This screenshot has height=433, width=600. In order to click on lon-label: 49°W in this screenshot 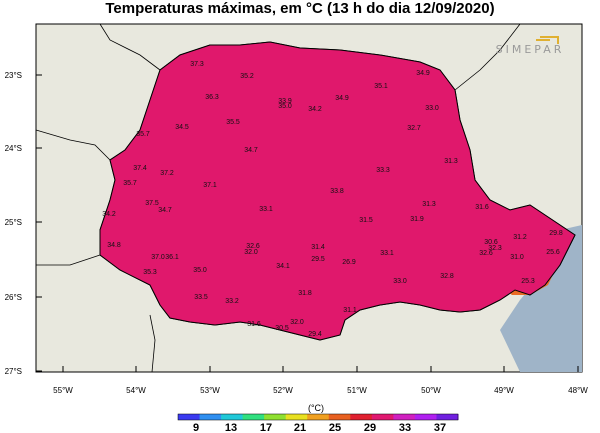, I will do `click(504, 390)`.